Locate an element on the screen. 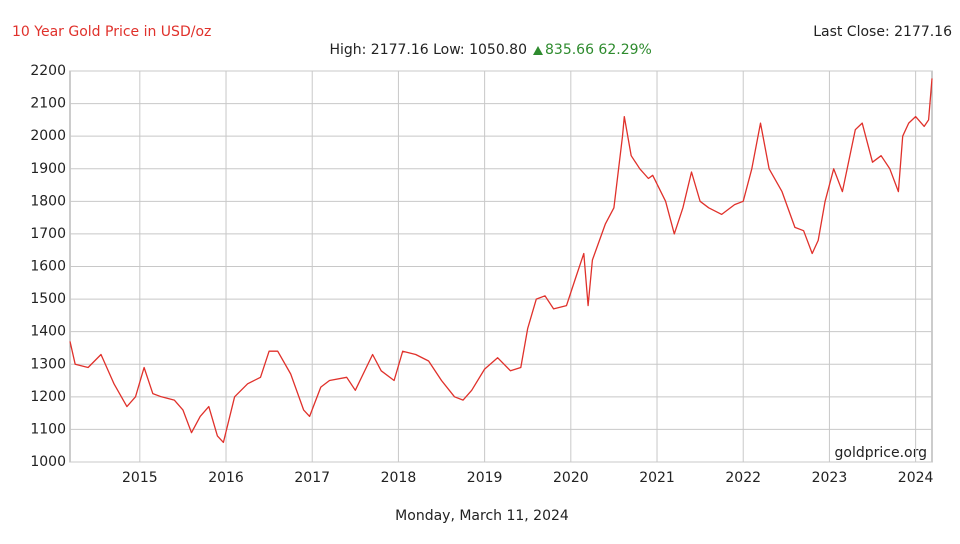  x-tick-label: 2022 is located at coordinates (743, 478).